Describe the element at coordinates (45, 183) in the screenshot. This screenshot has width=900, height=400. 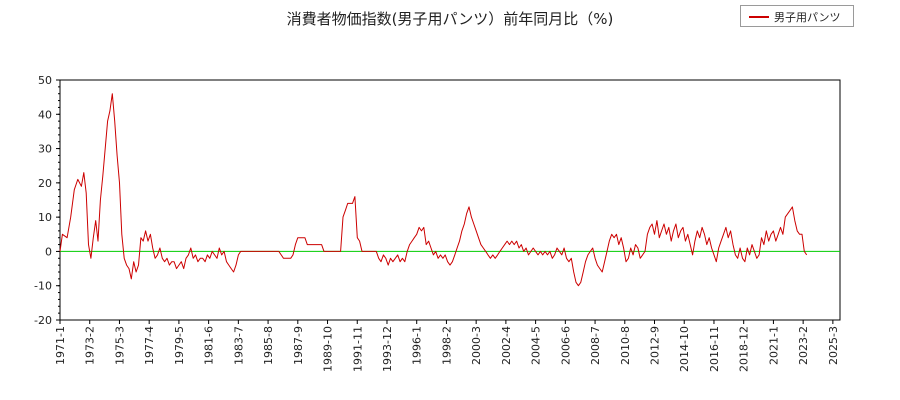
I see `y-tick-label: 20` at that location.